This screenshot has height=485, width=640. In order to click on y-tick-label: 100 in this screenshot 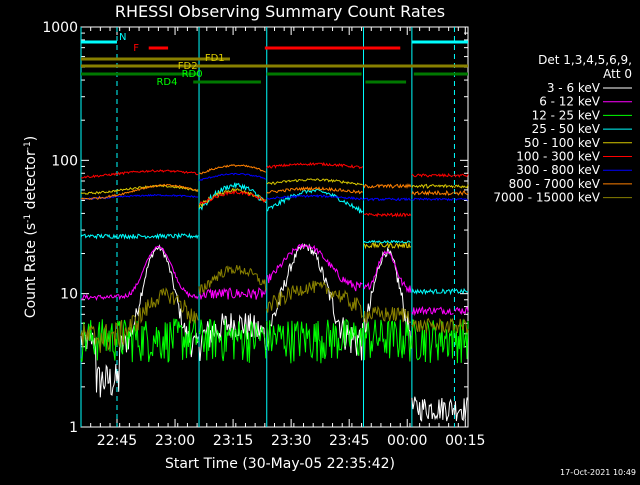, I will do `click(64, 161)`.